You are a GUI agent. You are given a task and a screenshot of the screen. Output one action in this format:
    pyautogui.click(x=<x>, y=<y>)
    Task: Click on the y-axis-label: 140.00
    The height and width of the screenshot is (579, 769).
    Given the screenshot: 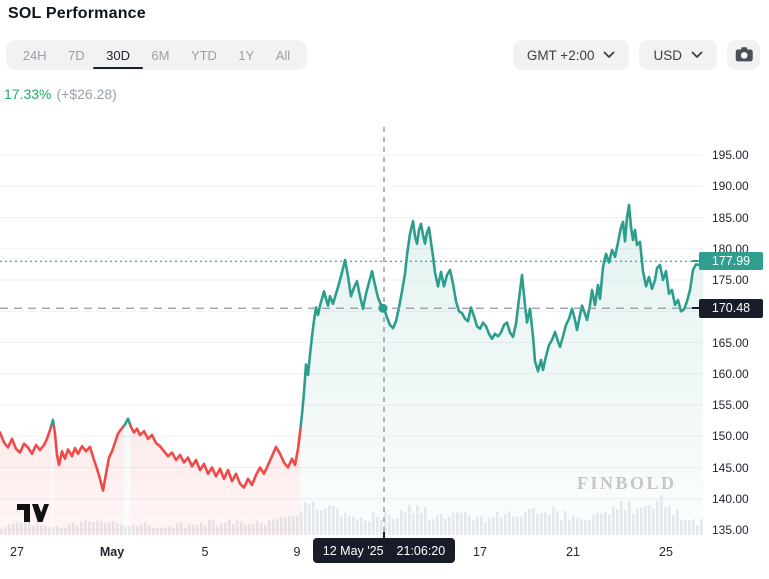 What is the action you would take?
    pyautogui.click(x=730, y=498)
    